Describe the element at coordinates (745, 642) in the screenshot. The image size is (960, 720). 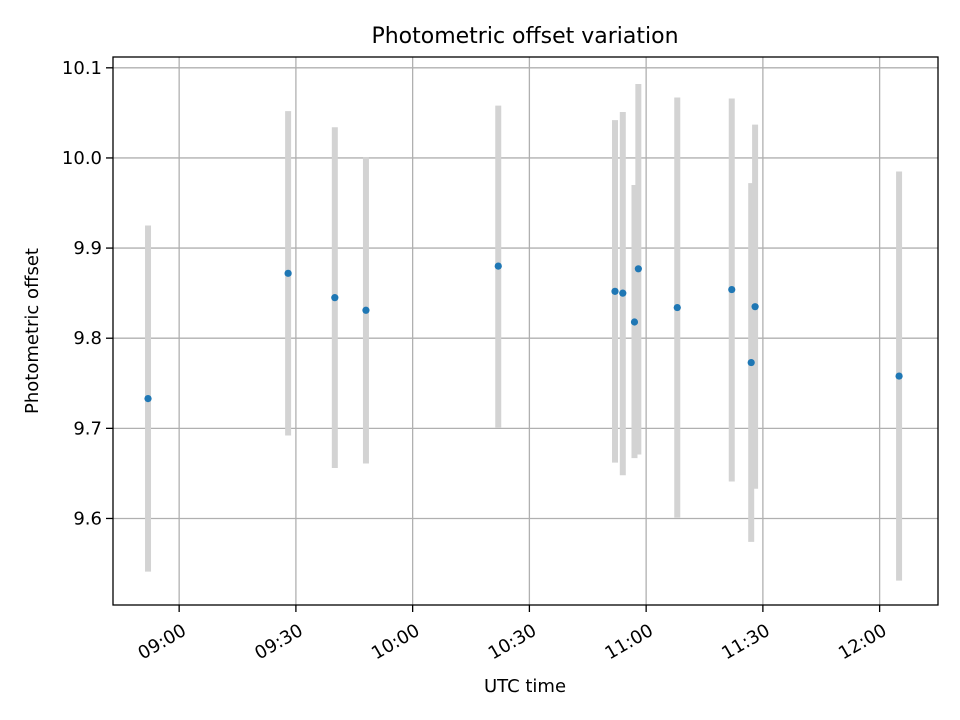
I see `x-tick-label: 11:30` at that location.